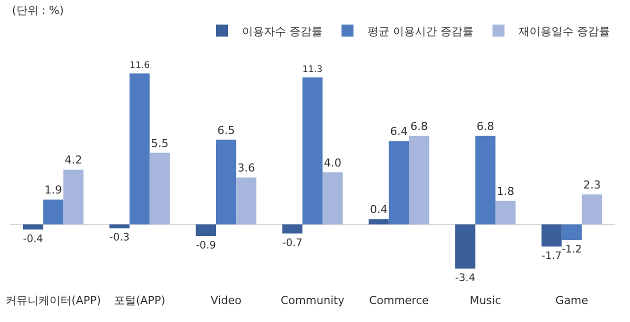  What do you see at coordinates (486, 300) in the screenshot?
I see `x-tick-label: Music` at bounding box center [486, 300].